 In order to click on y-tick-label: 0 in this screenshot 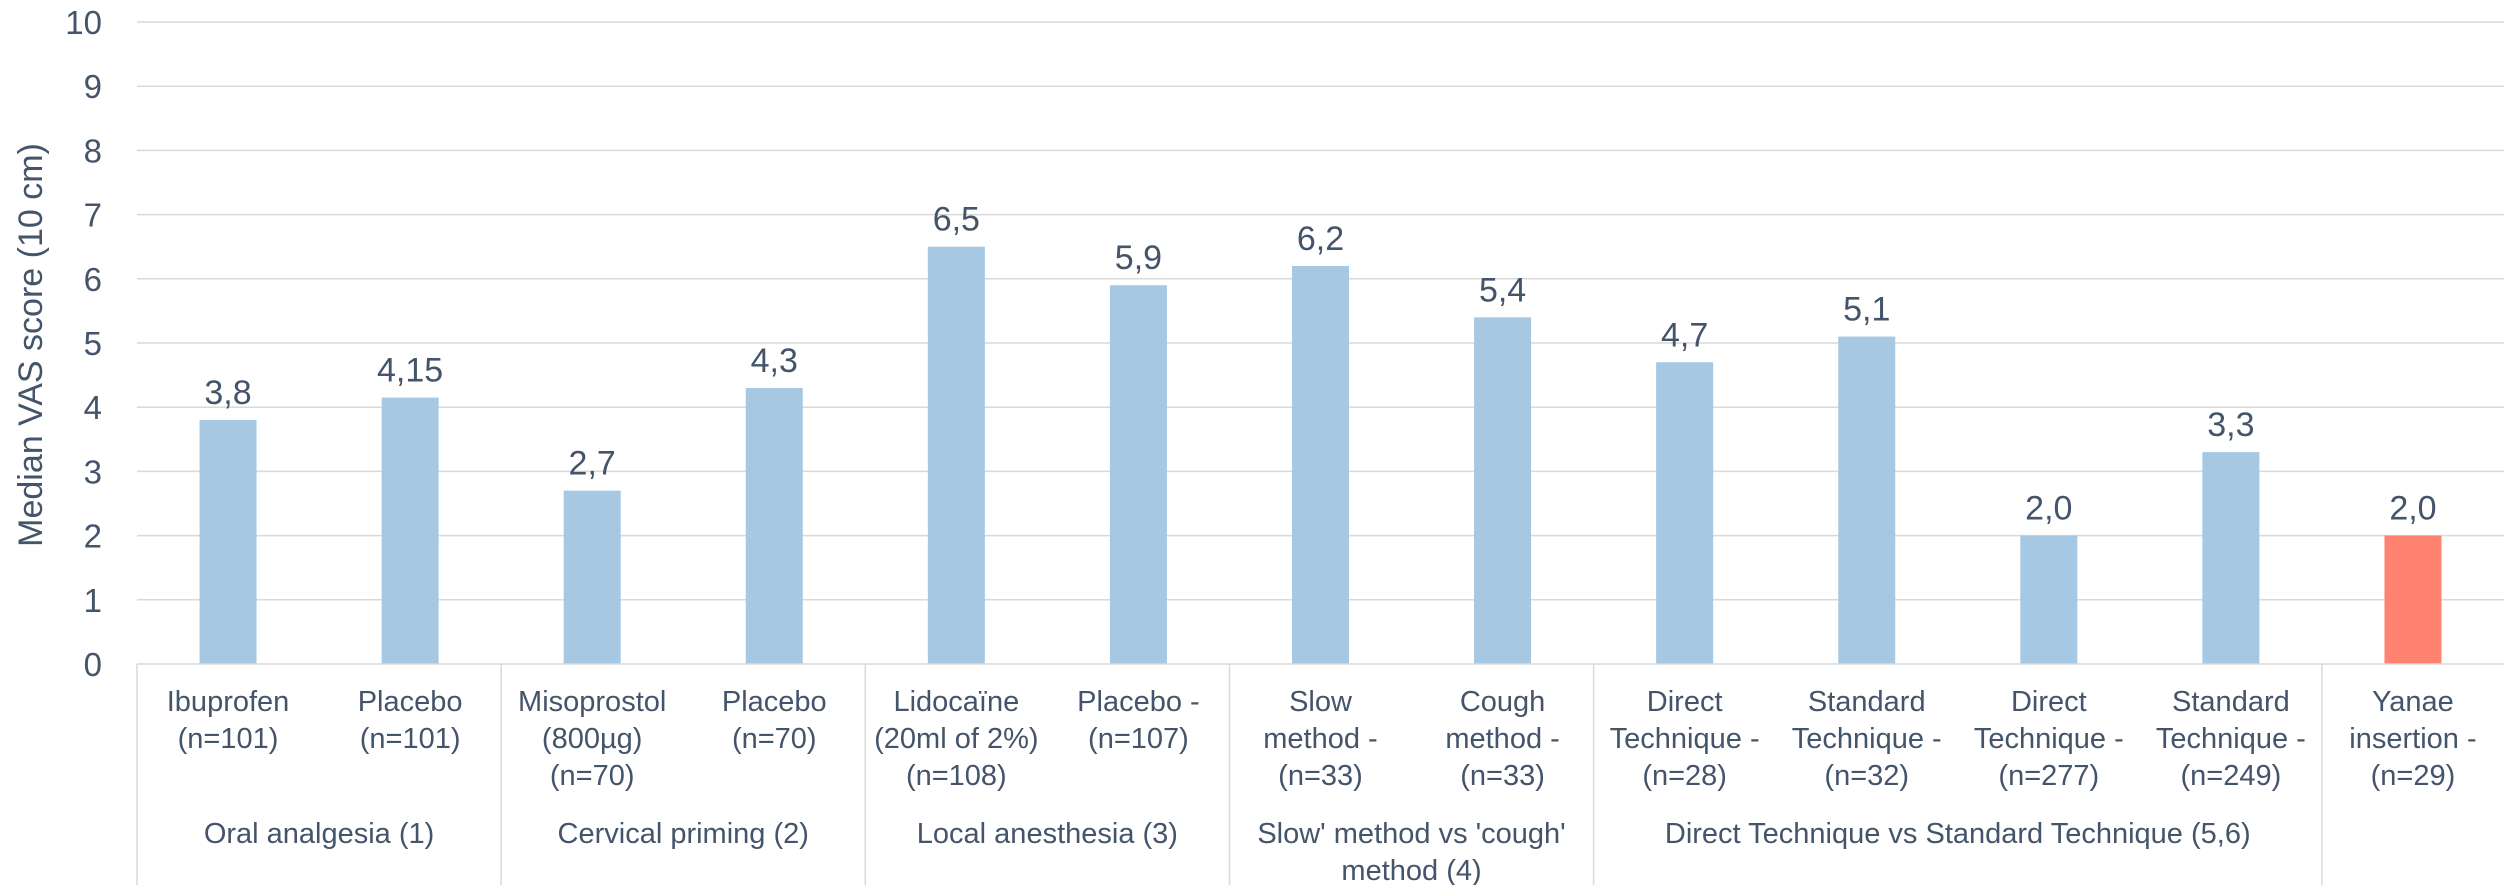, I will do `click(93, 664)`.